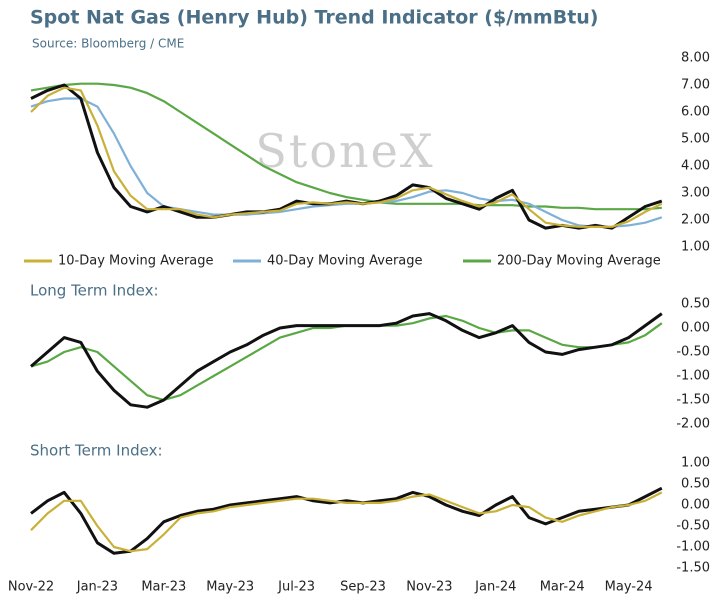 This screenshot has height=599, width=720. Describe the element at coordinates (296, 587) in the screenshot. I see `x-tick-label: Jul-23` at that location.